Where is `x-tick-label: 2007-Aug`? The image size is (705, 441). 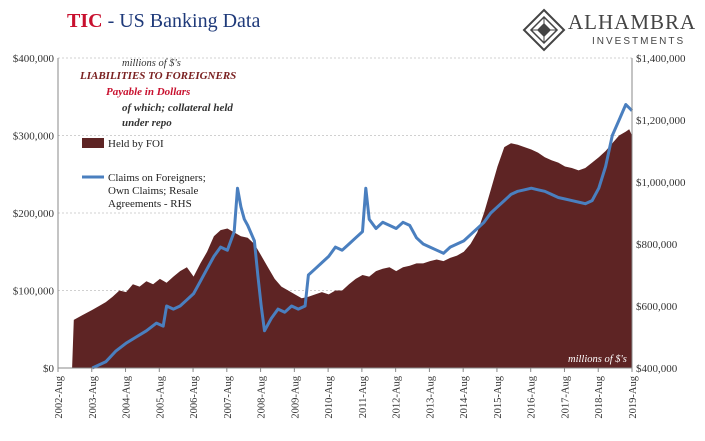
x-tick-label: 2007-Aug is located at coordinates (228, 396).